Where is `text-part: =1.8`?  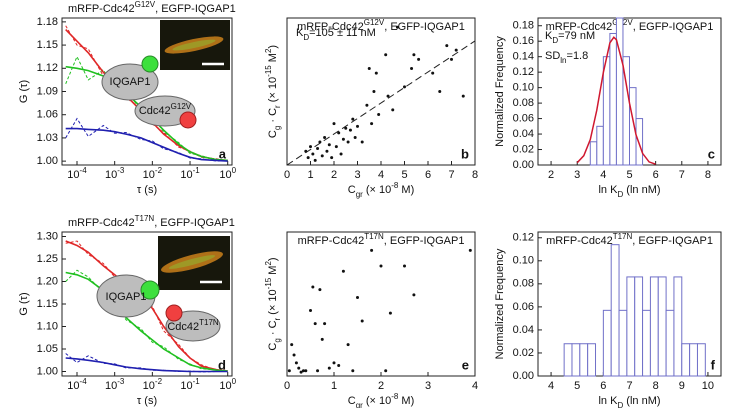 text-part: =1.8 is located at coordinates (578, 56).